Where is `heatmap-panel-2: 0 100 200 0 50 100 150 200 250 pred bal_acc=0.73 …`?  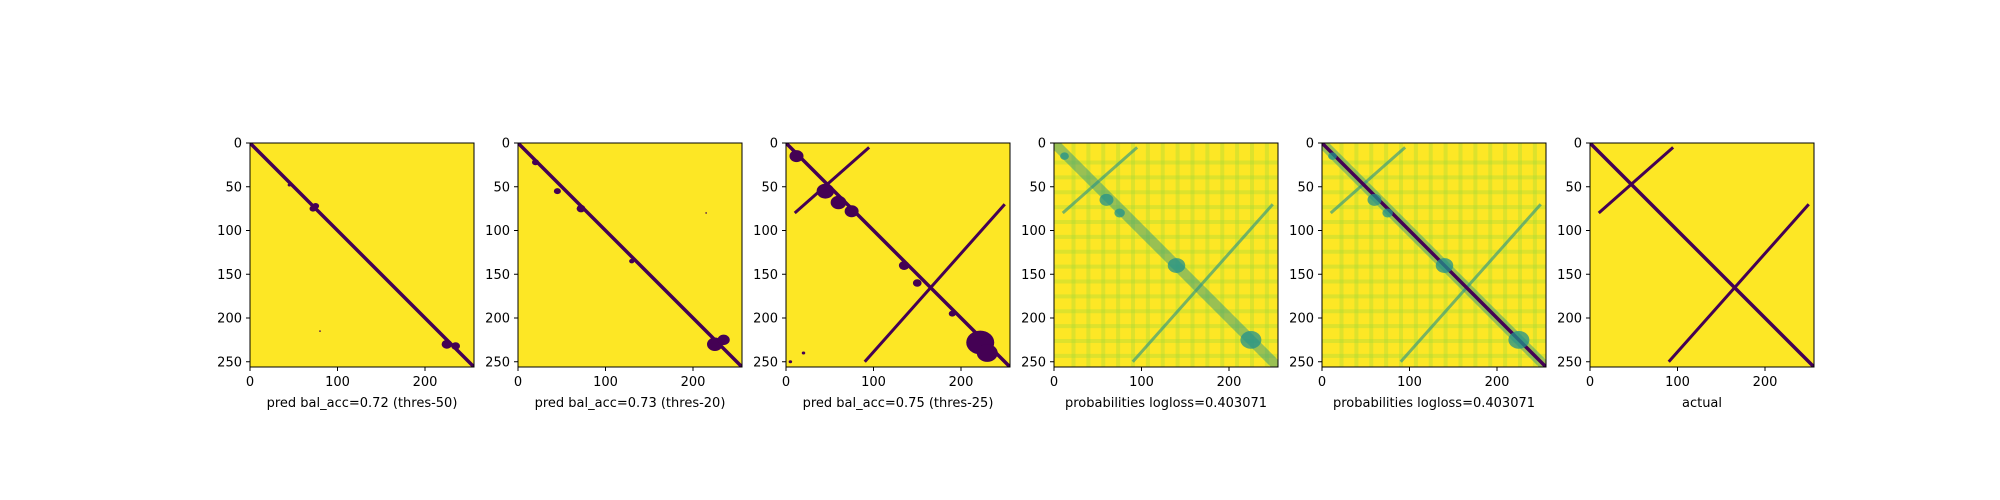
heatmap-panel-2: 0 100 200 0 50 100 150 200 250 pred bal_acc=0.73 … is located at coordinates (614, 274).